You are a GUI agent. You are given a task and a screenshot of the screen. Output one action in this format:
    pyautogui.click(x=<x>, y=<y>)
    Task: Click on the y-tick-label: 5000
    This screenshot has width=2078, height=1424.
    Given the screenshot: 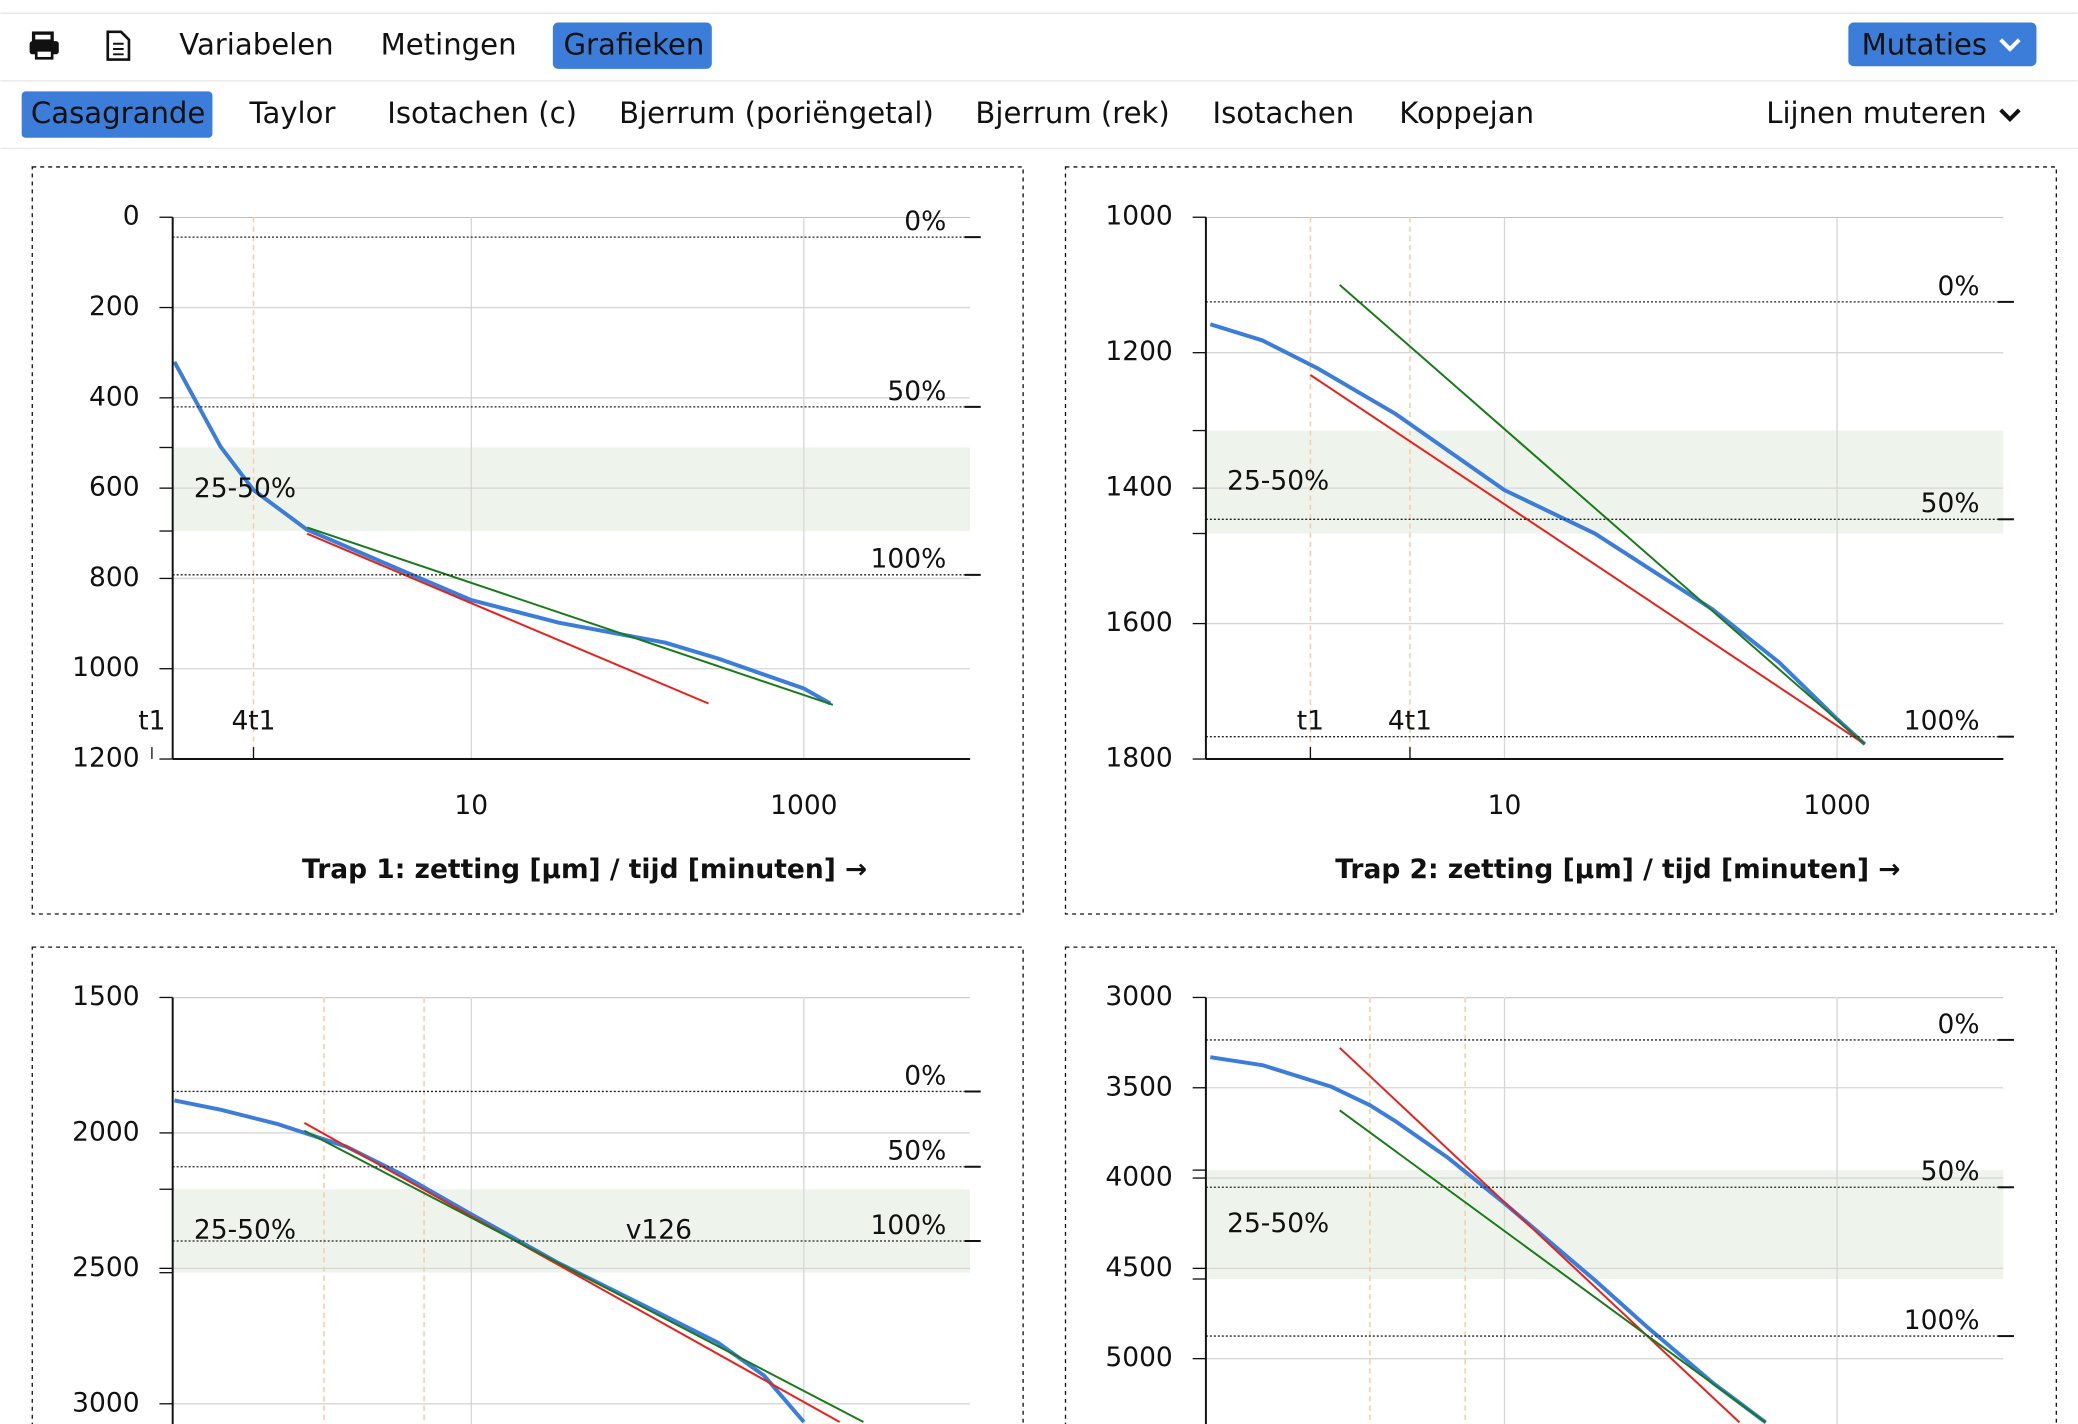 What is the action you would take?
    pyautogui.click(x=1138, y=1357)
    